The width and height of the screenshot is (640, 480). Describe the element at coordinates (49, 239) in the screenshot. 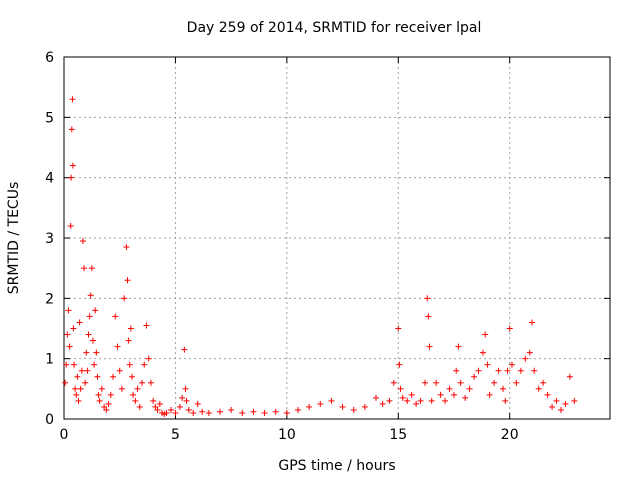

I see `y-tick-label: 3` at that location.